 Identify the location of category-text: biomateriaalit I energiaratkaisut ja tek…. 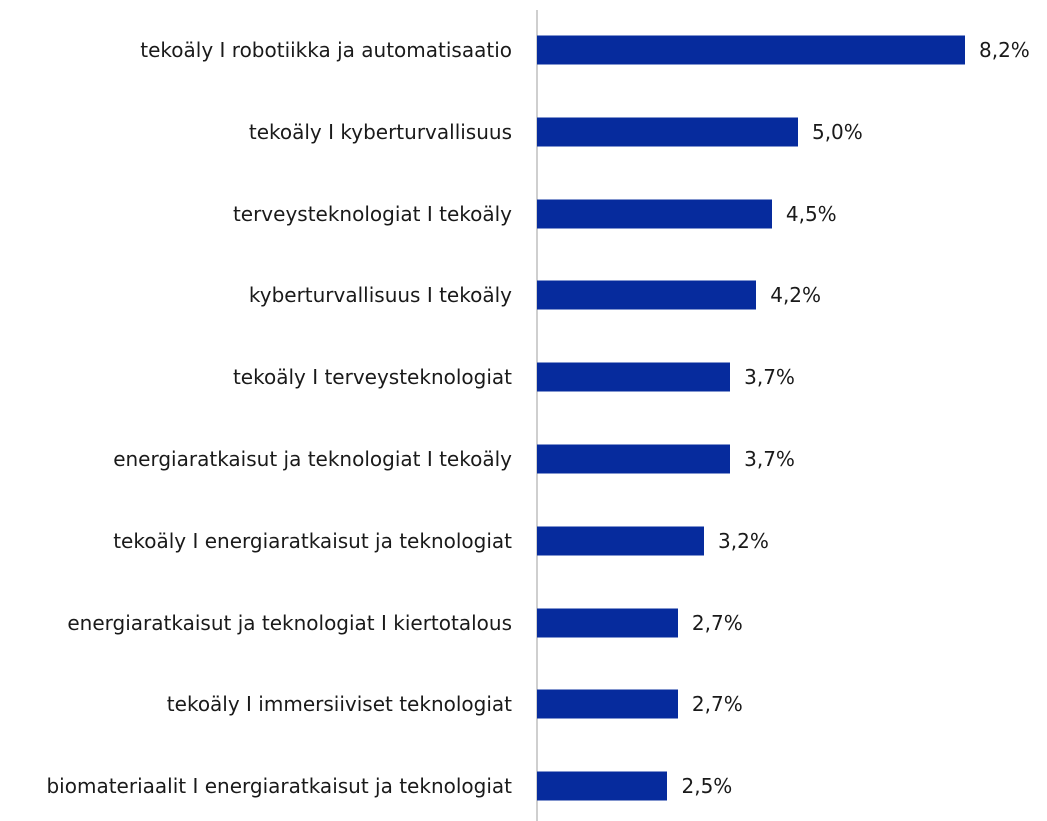
(279, 786).